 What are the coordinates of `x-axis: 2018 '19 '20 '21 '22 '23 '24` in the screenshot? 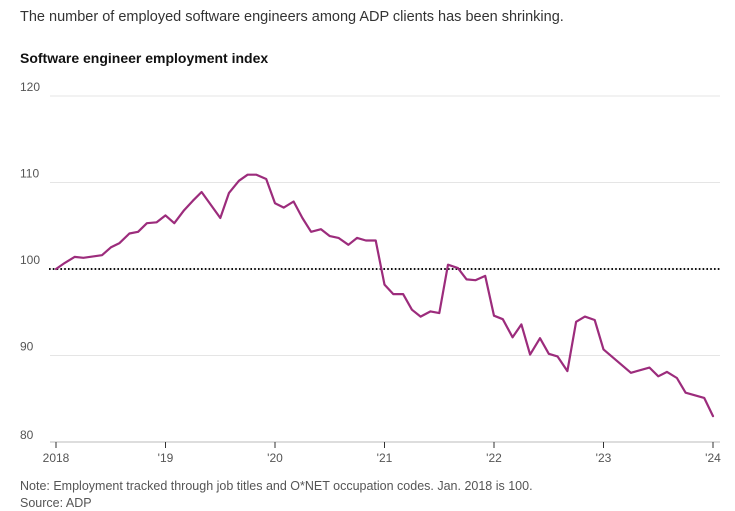 It's located at (382, 453).